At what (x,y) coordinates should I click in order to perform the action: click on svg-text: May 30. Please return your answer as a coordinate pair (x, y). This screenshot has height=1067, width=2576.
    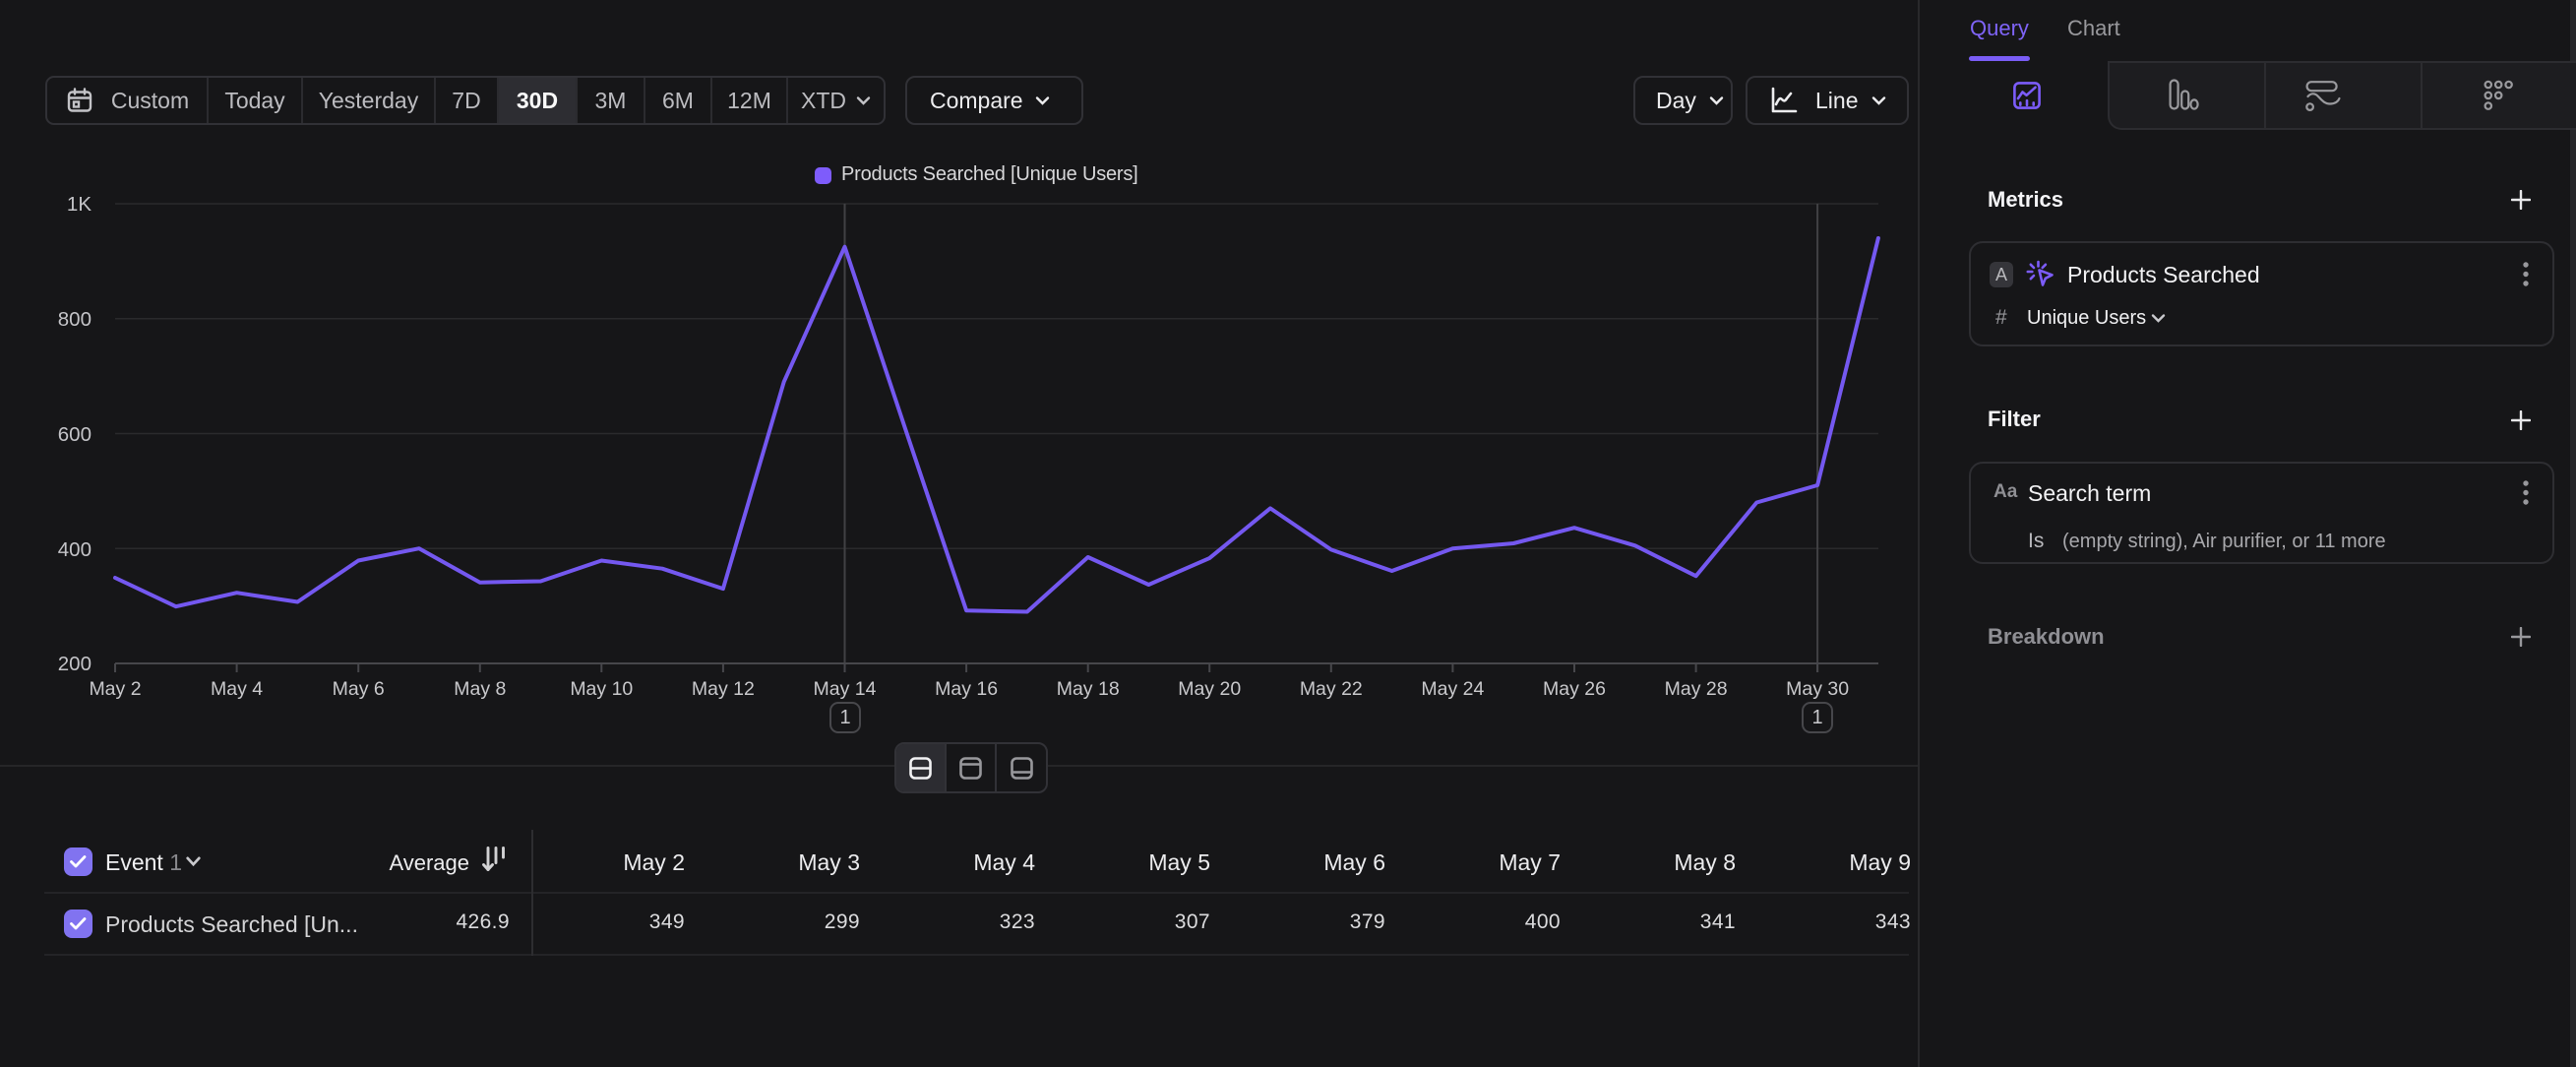
    Looking at the image, I should click on (1817, 689).